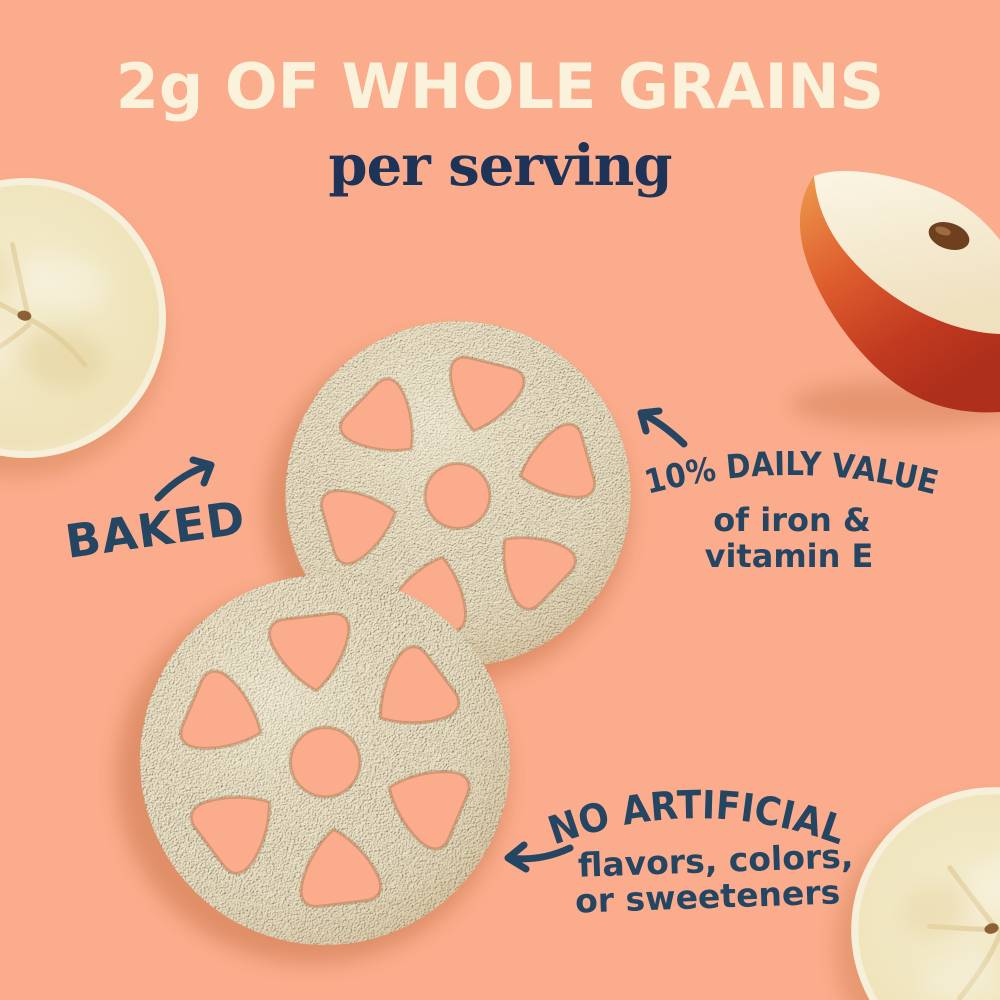  I want to click on apple-skin, so click(899, 294).